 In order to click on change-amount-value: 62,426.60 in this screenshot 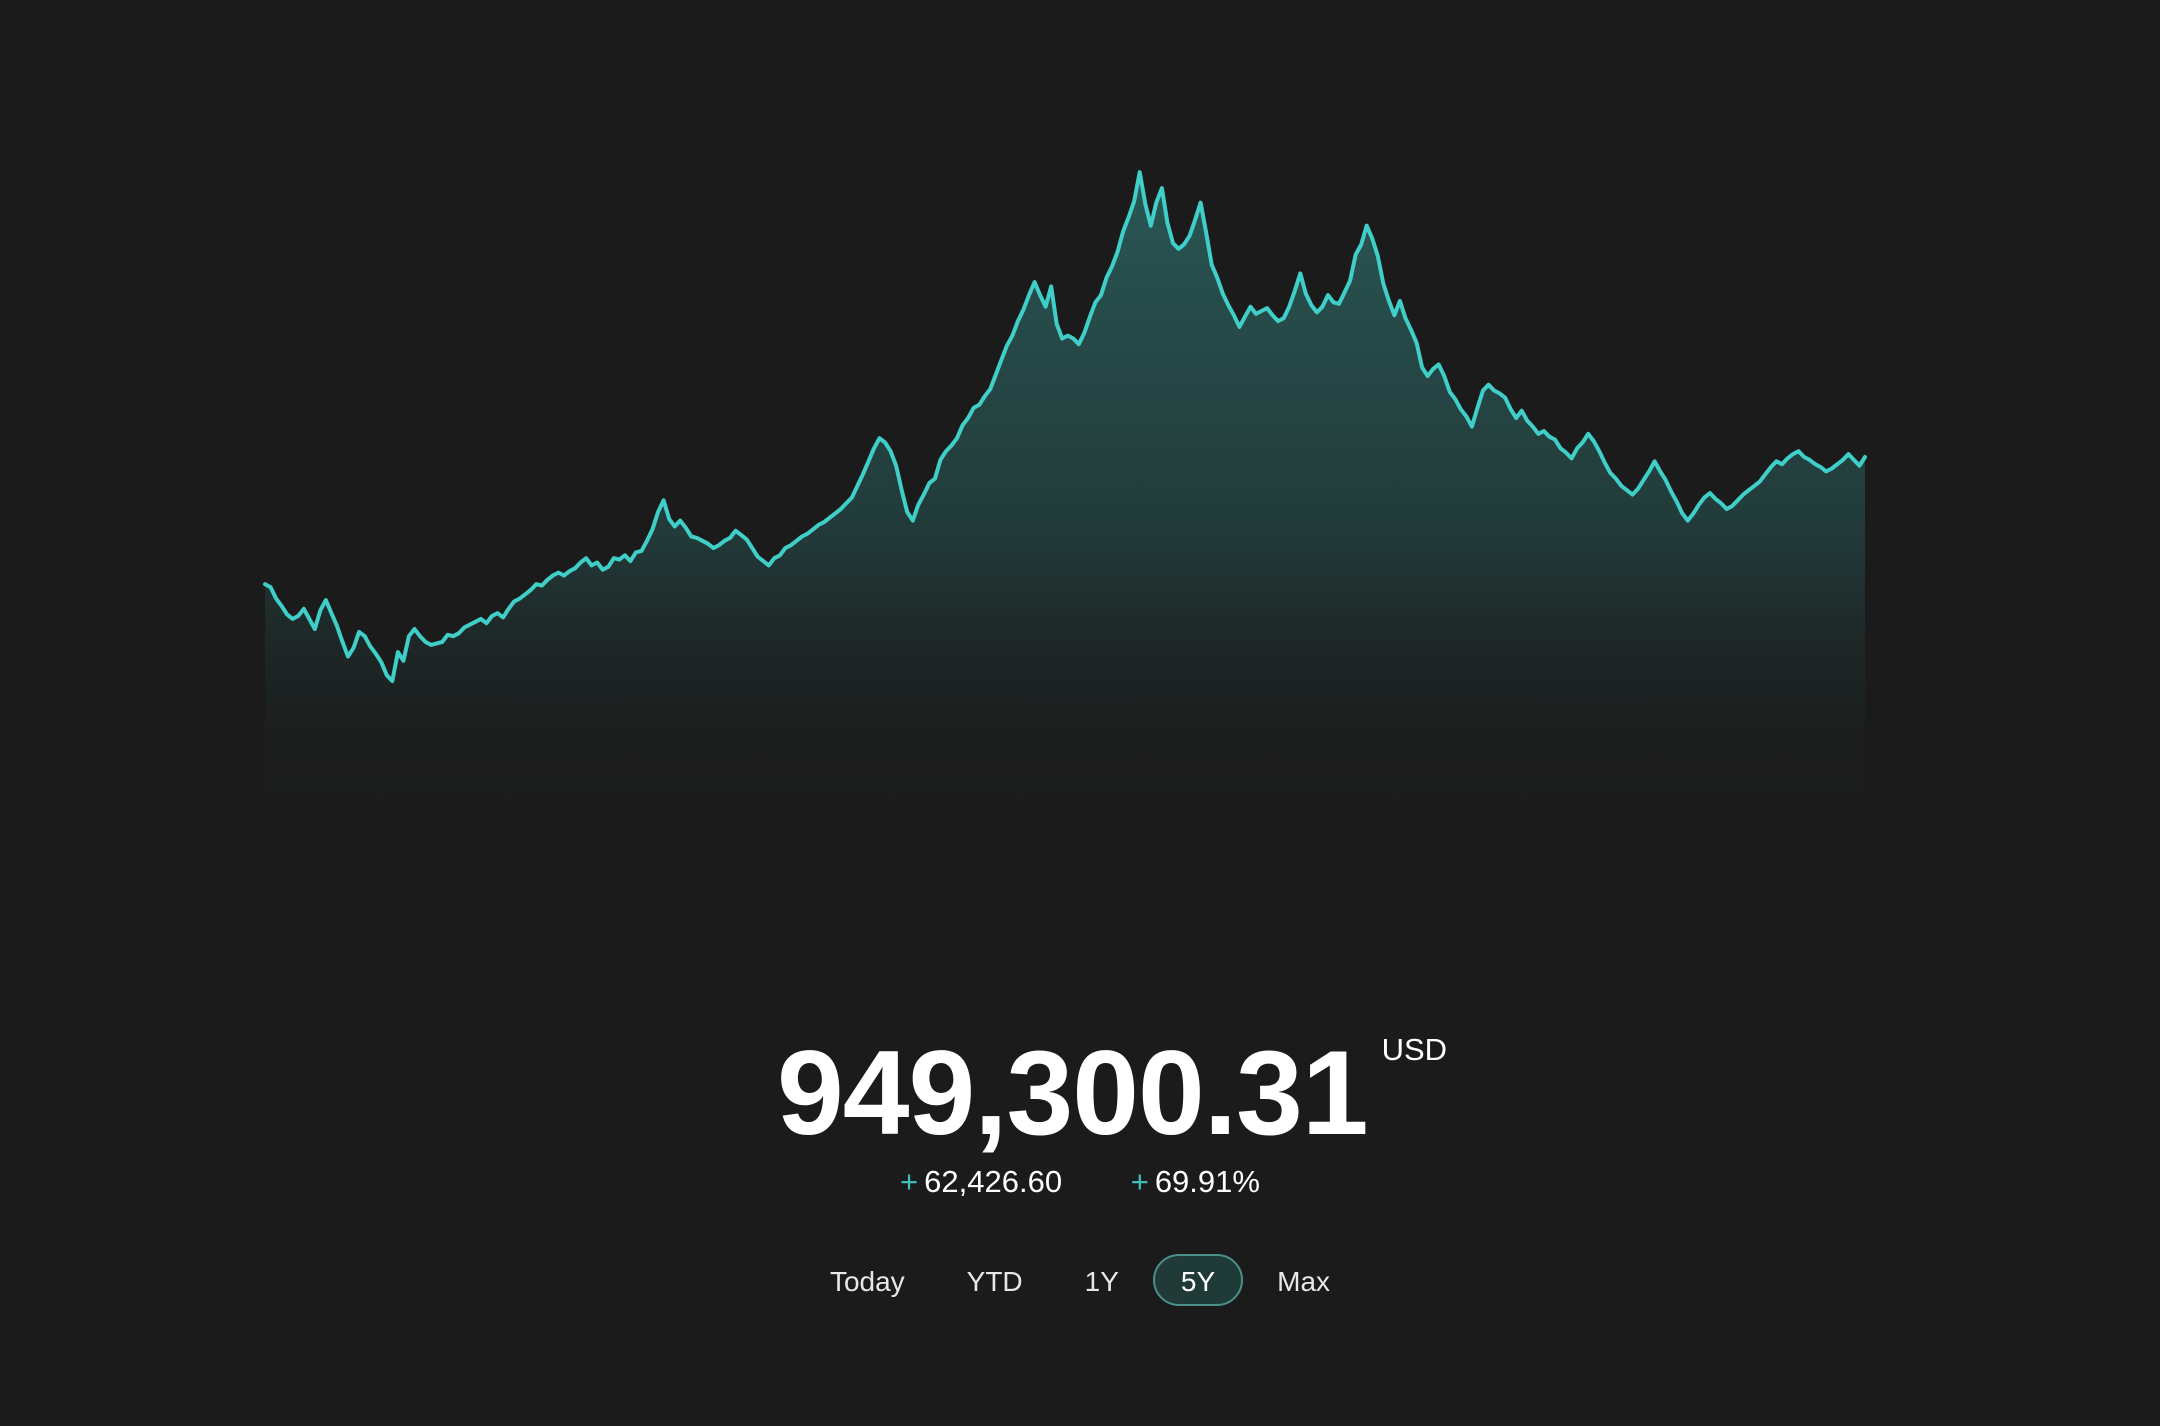, I will do `click(993, 1181)`.